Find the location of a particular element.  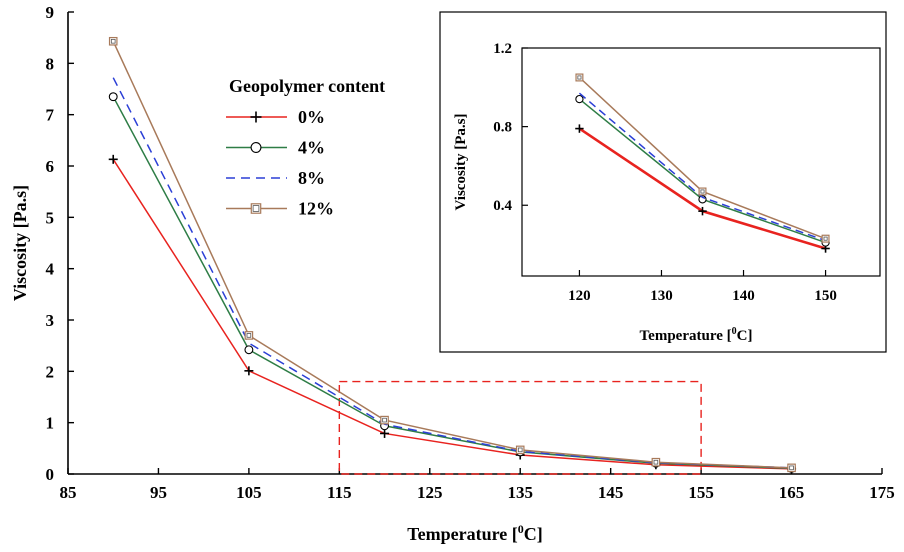

x-axis-title: Temperature [0C] is located at coordinates (474, 533).